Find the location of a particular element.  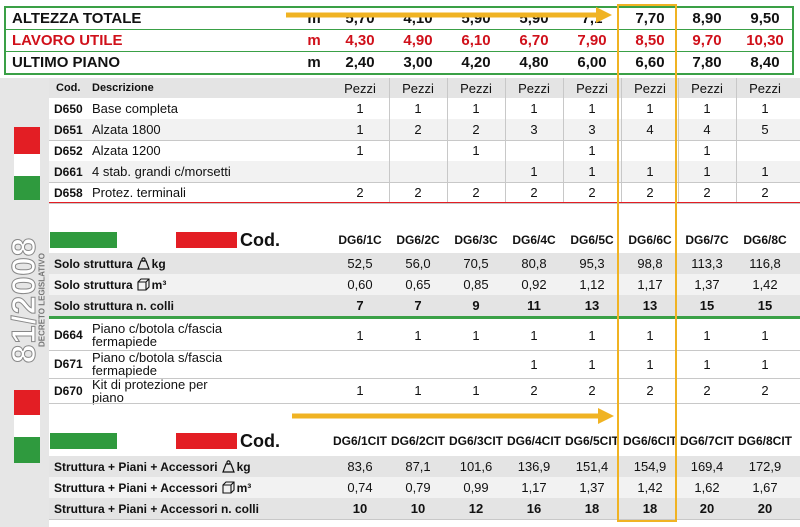

value-cell: 7 is located at coordinates (360, 305).